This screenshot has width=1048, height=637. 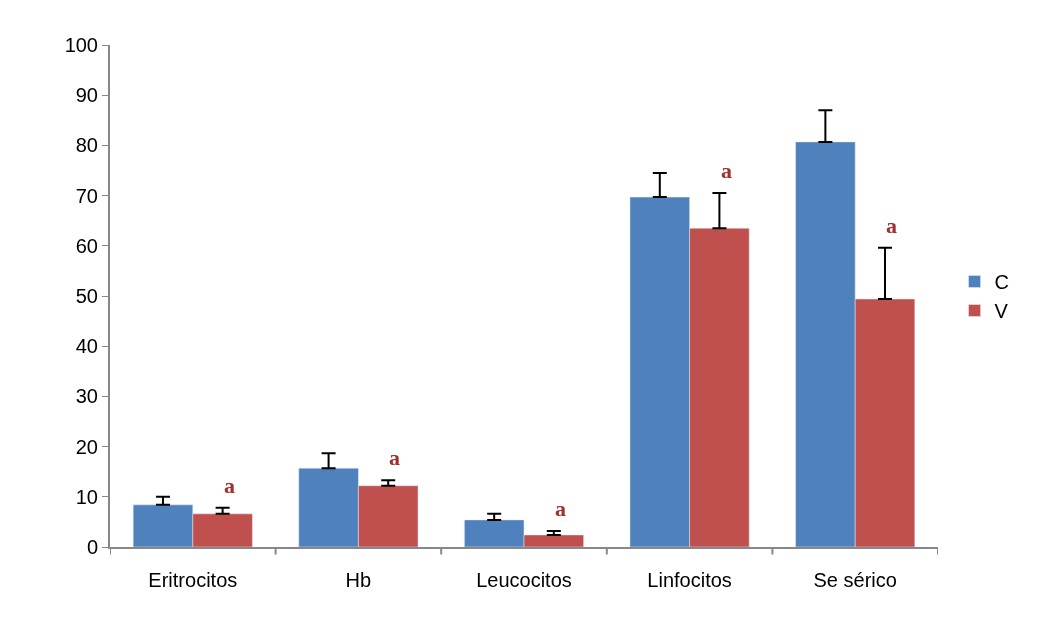 I want to click on y-tick-label: 90, so click(x=86, y=95).